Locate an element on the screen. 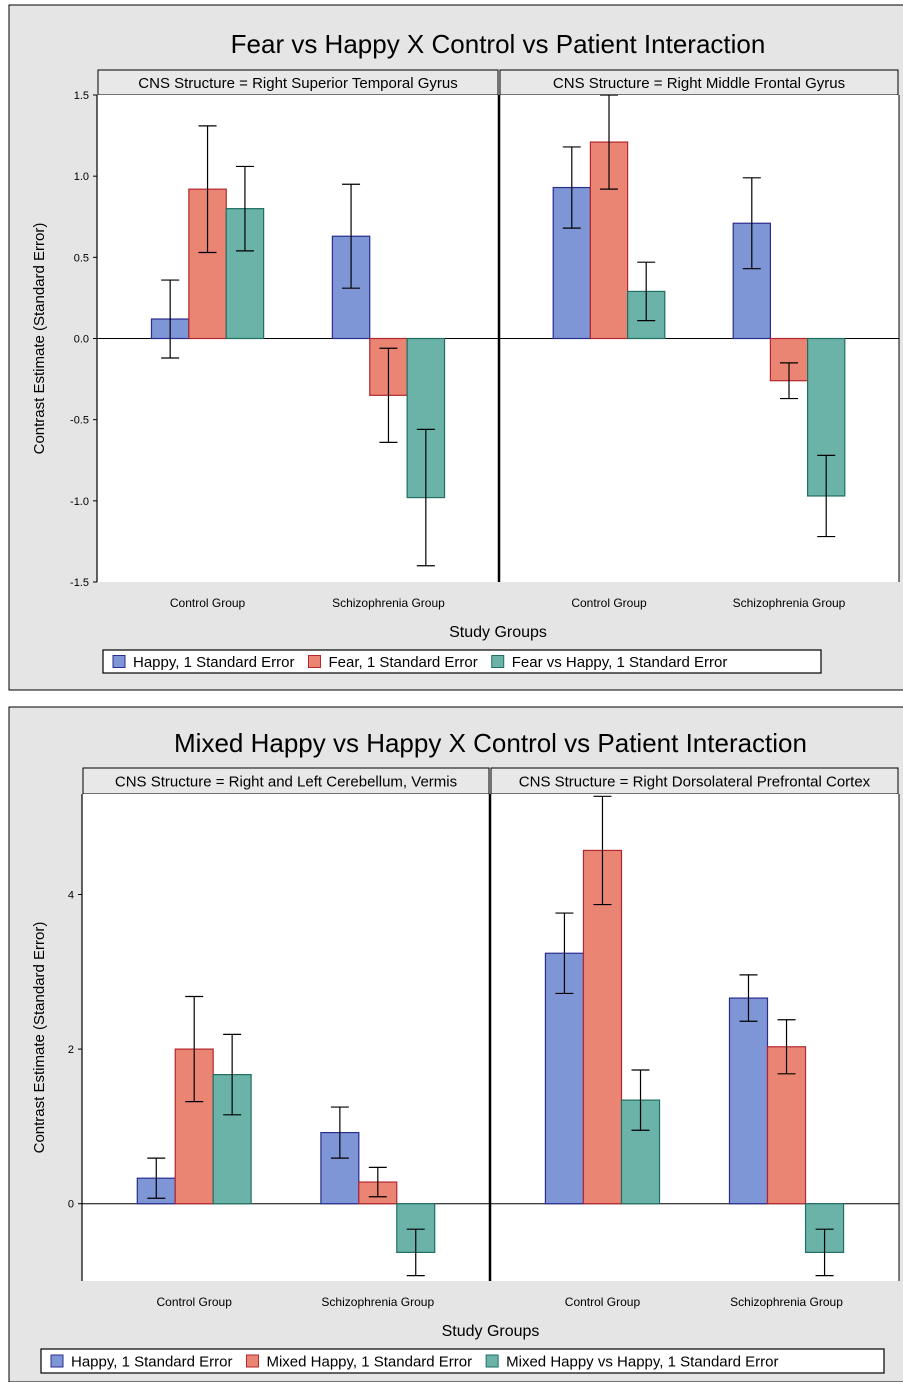 Image resolution: width=903 pixels, height=1382 pixels. y-tick-label: 1.5 is located at coordinates (81, 96).